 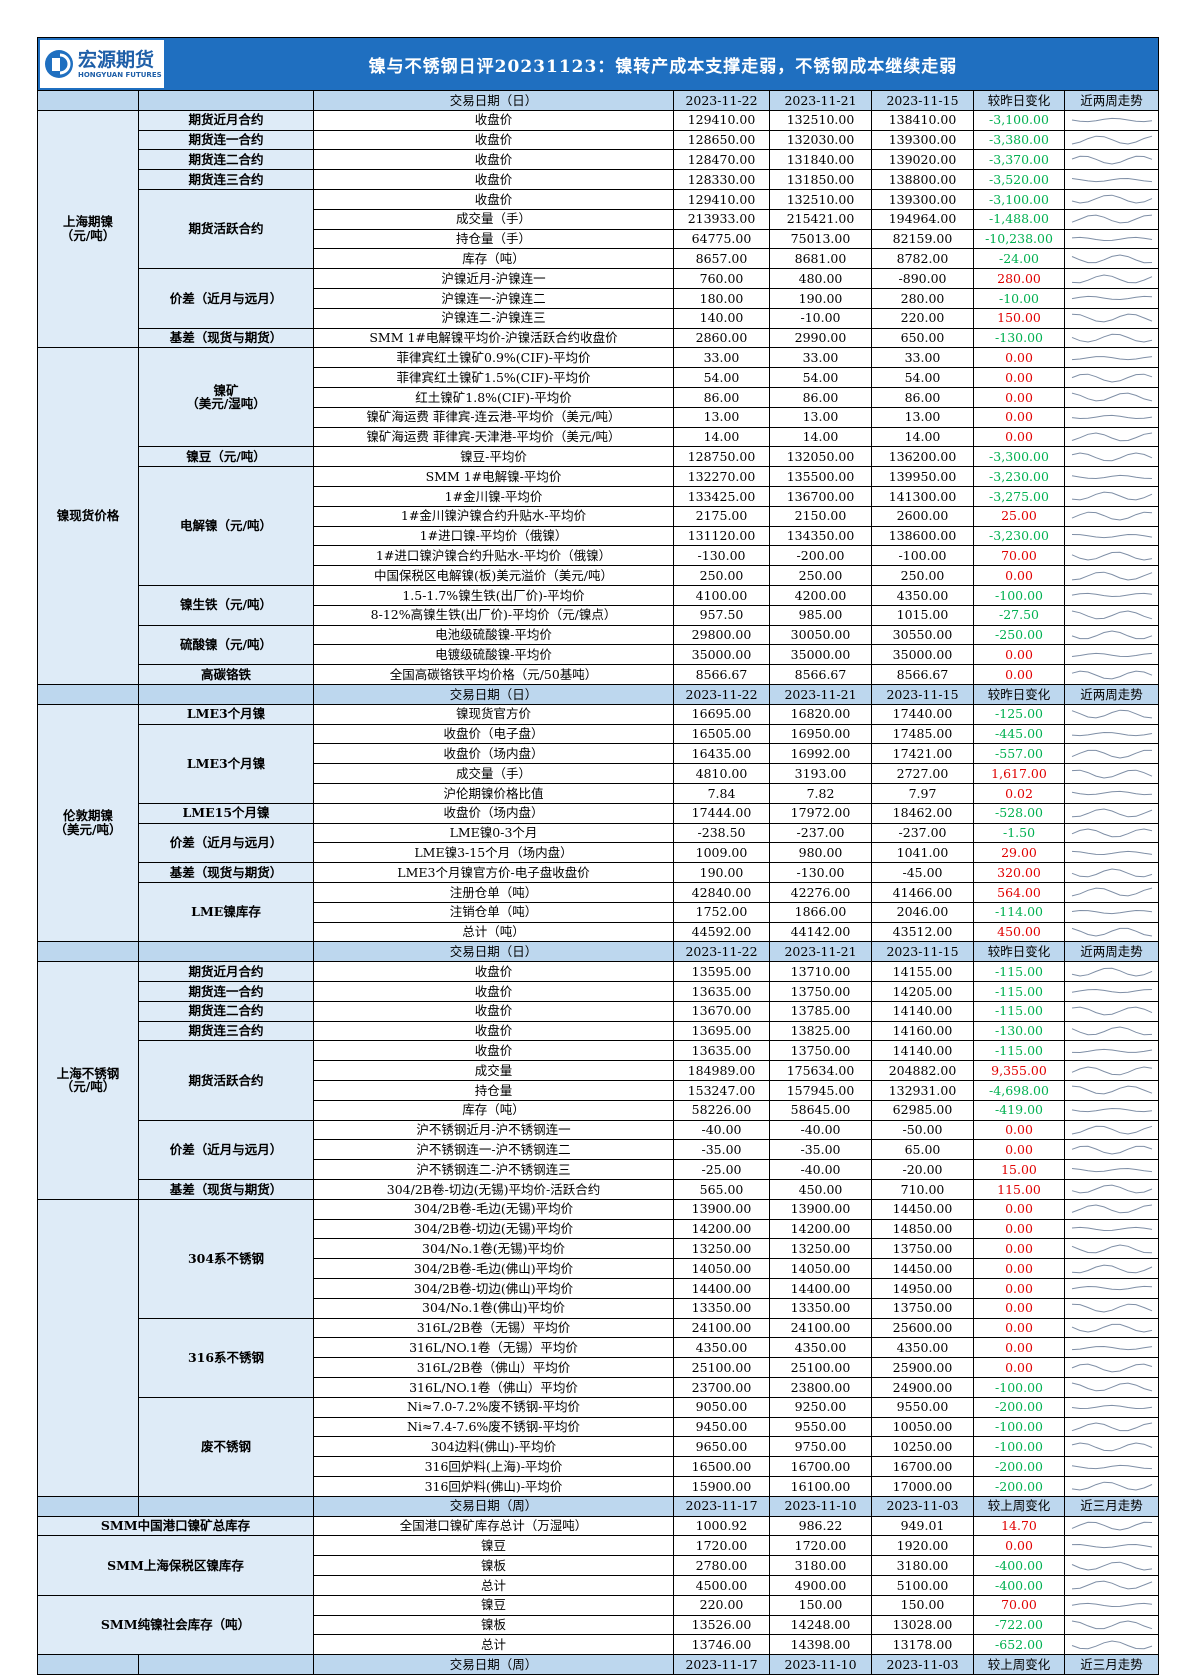 I want to click on header-cell: 较昨日变化, so click(x=1019, y=952).